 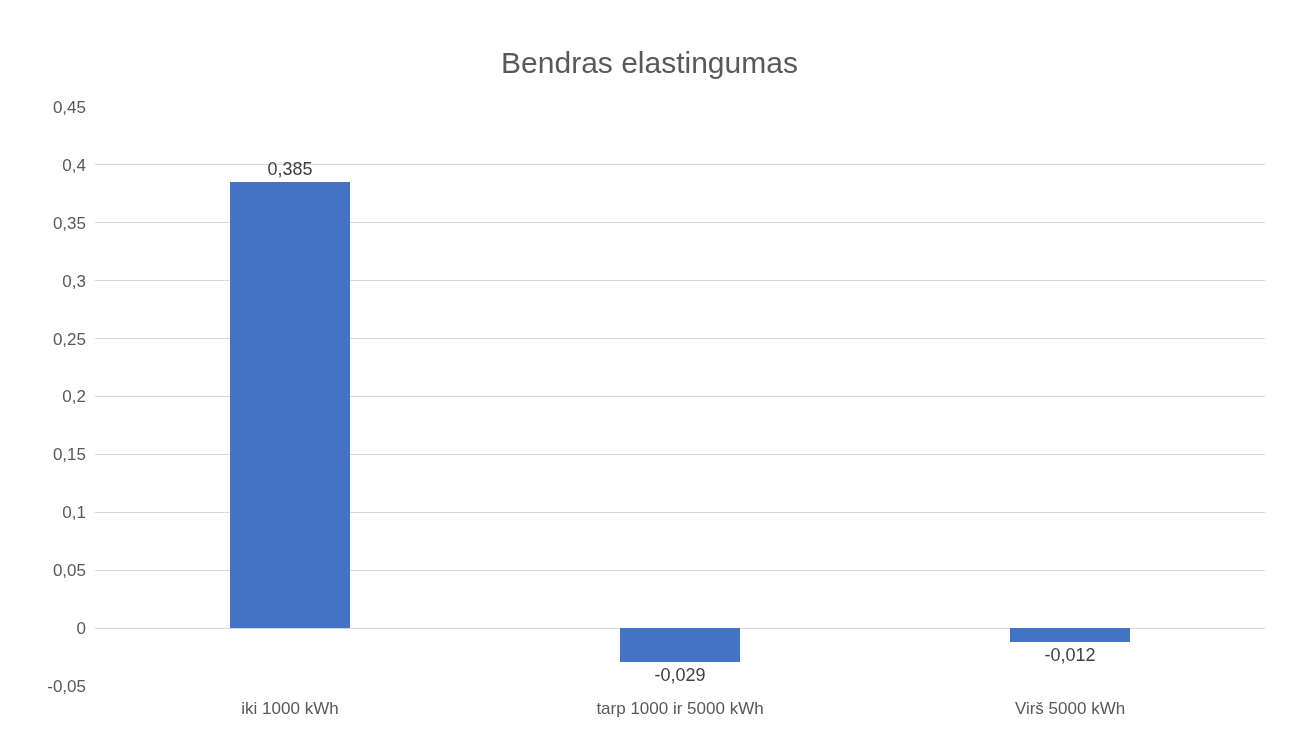 What do you see at coordinates (69, 571) in the screenshot?
I see `y-tick-label: 0,05` at bounding box center [69, 571].